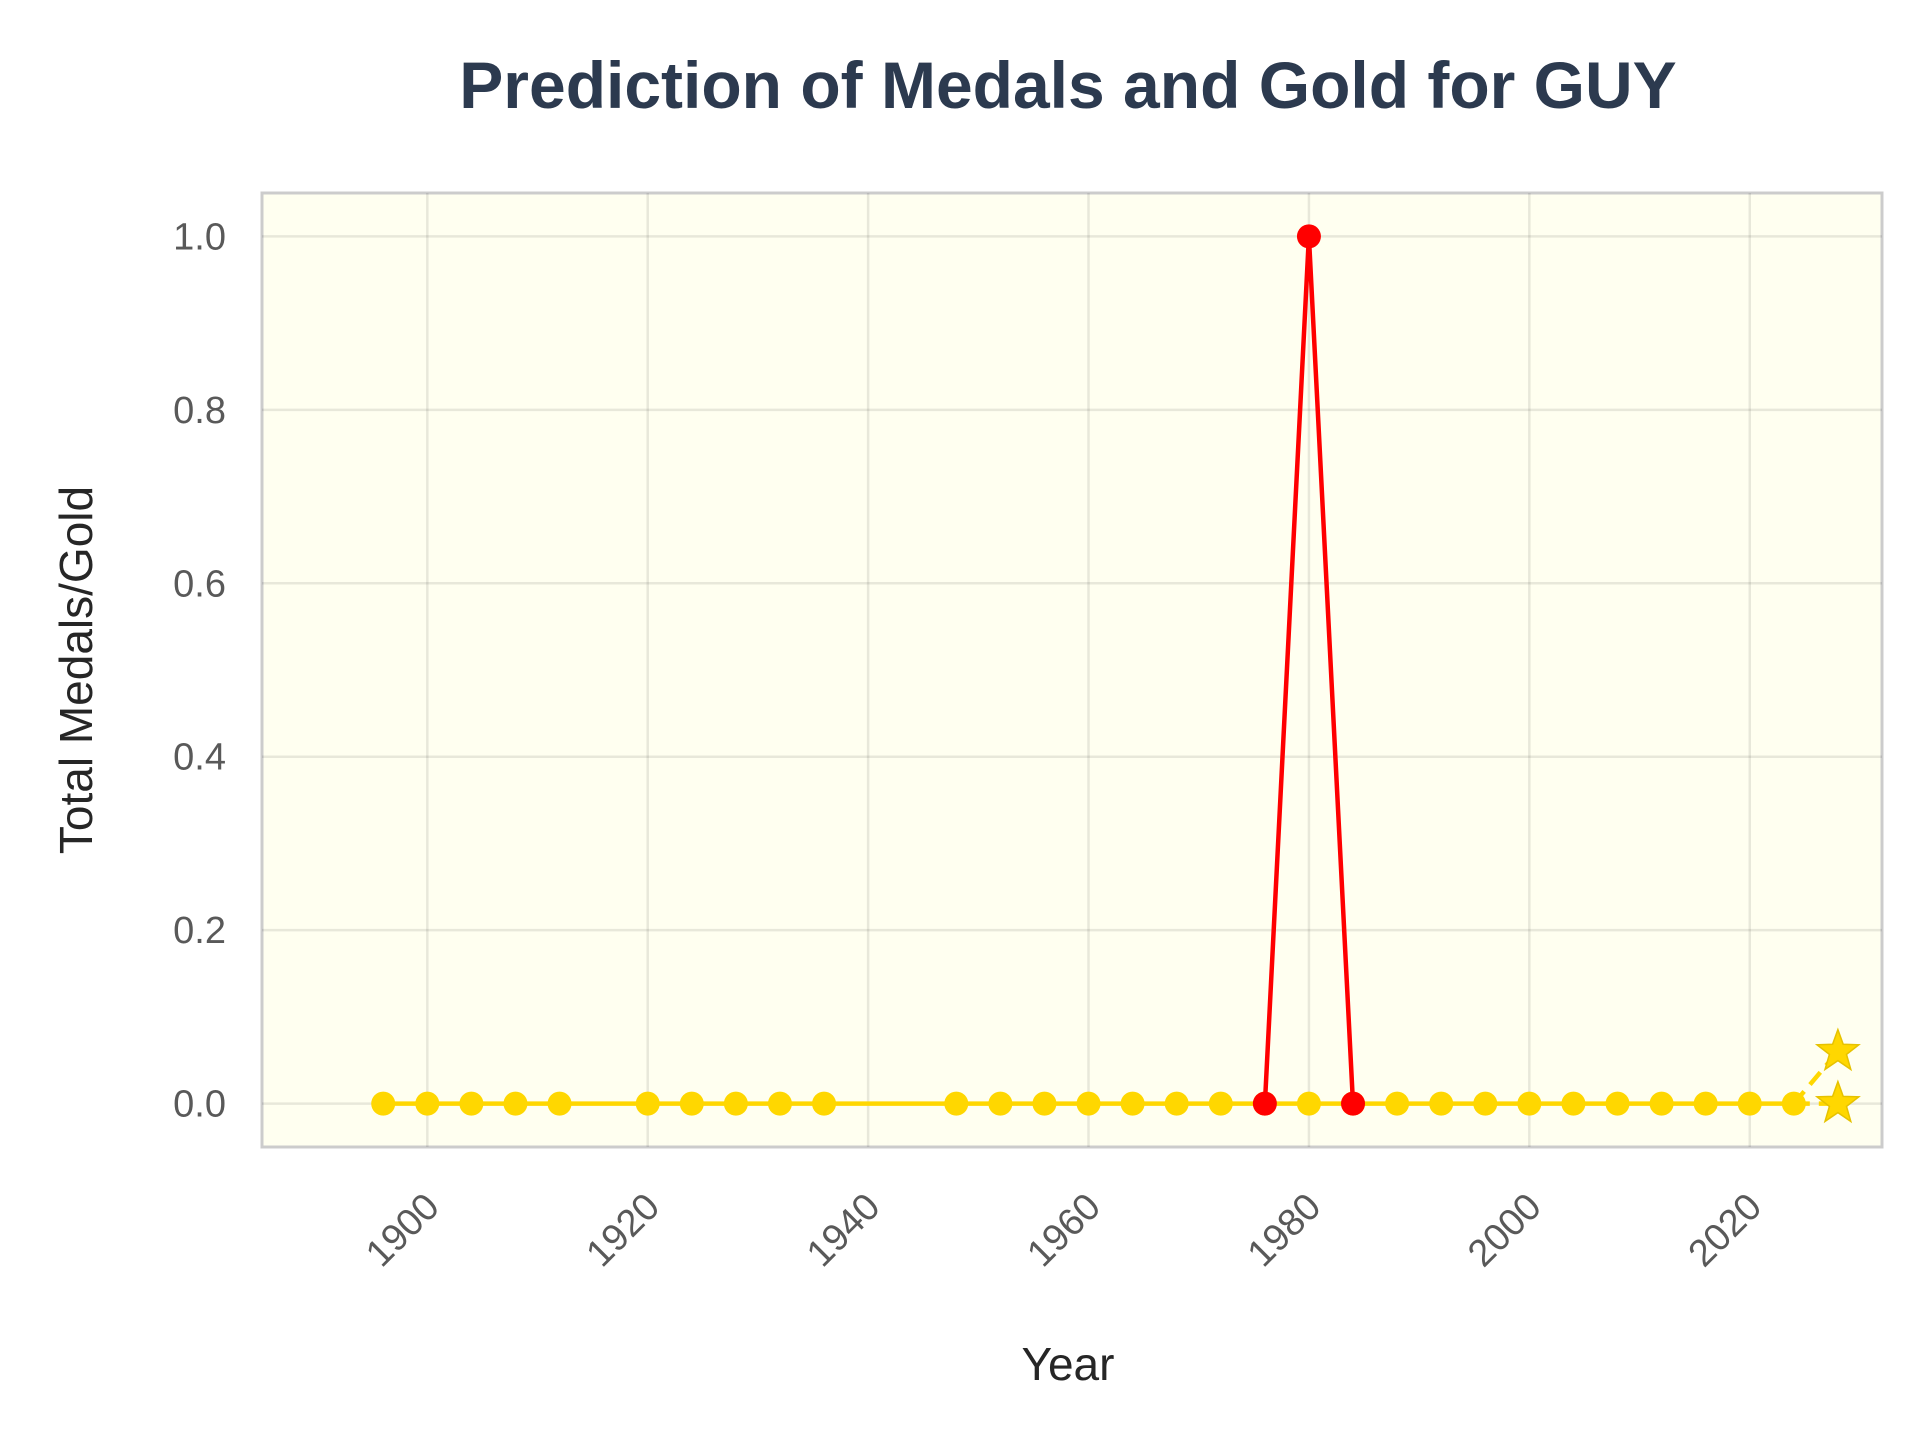 This screenshot has height=1440, width=1920. Describe the element at coordinates (1309, 670) in the screenshot. I see `series-total-medals` at that location.